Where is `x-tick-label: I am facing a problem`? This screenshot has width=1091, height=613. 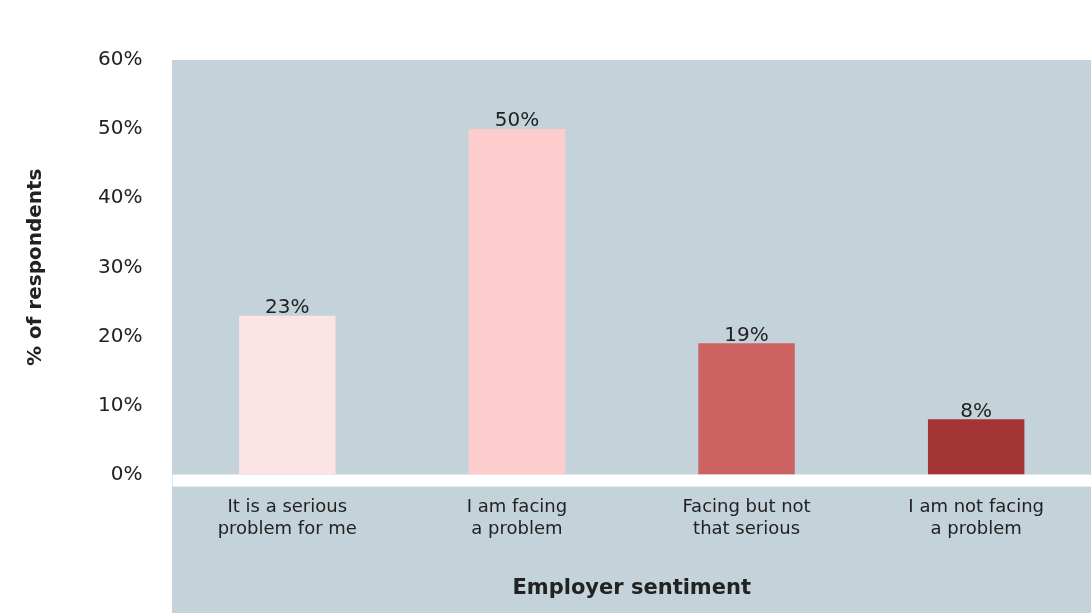
x-tick-label: I am facing a problem is located at coordinates (517, 516).